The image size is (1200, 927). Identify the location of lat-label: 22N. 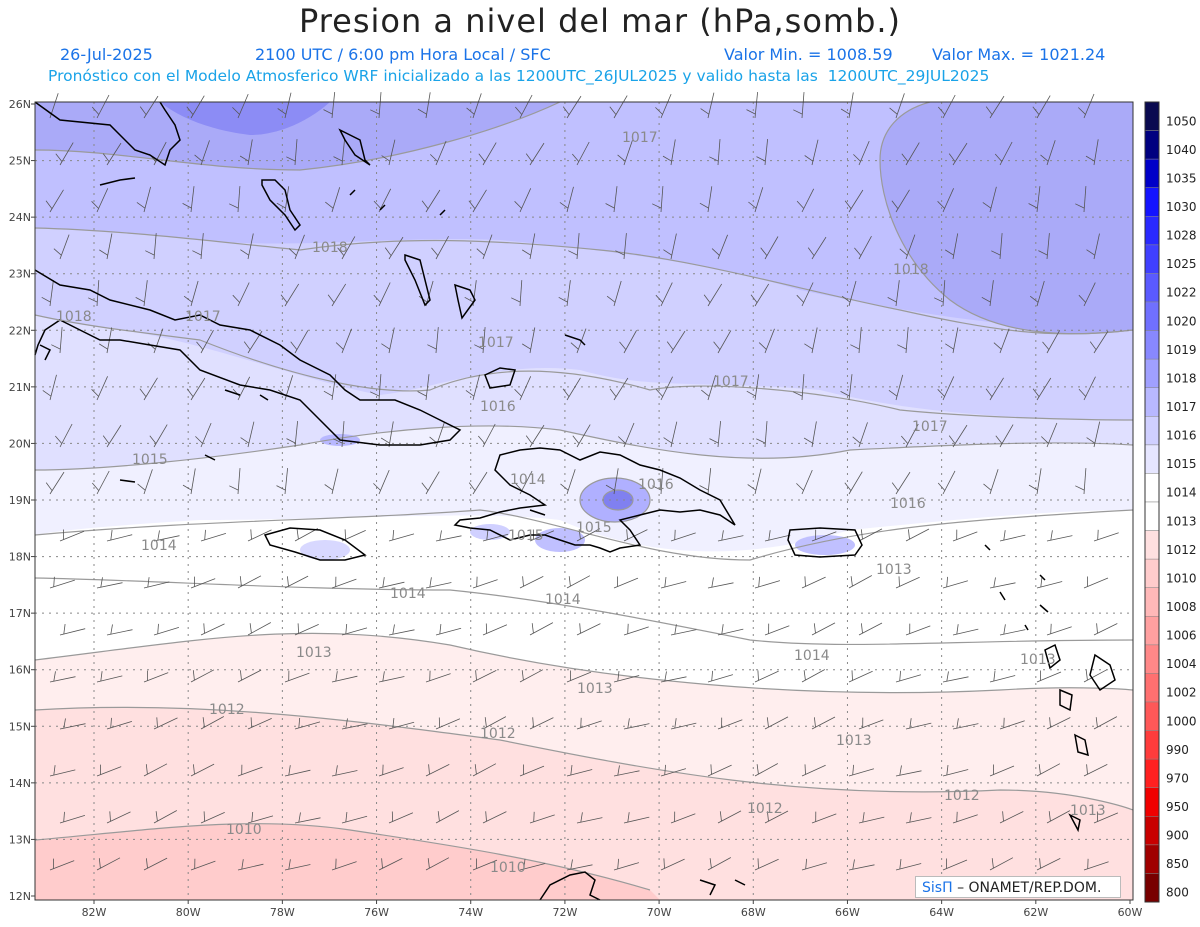
(20, 330).